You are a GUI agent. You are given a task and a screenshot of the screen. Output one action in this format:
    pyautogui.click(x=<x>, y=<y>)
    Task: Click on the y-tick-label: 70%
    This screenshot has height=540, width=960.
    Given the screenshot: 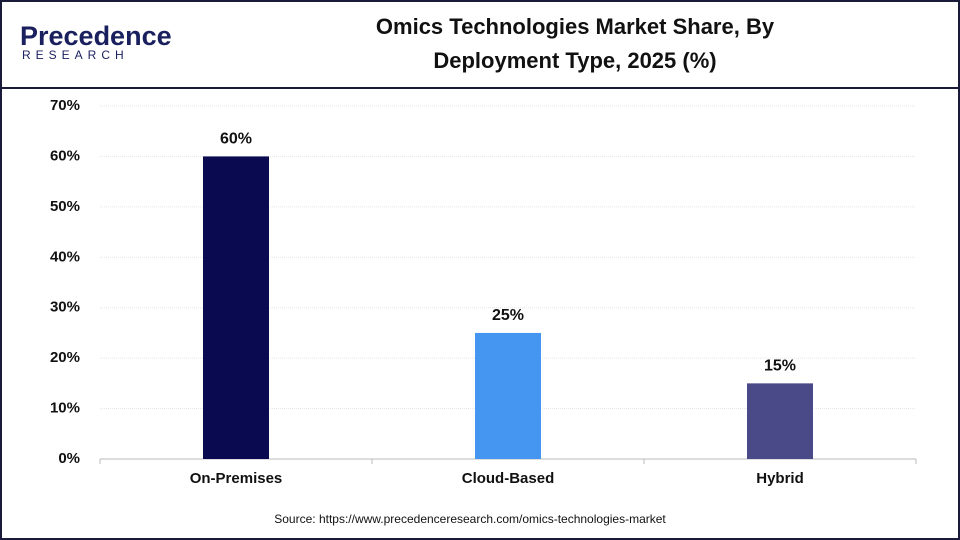 What is the action you would take?
    pyautogui.click(x=65, y=105)
    